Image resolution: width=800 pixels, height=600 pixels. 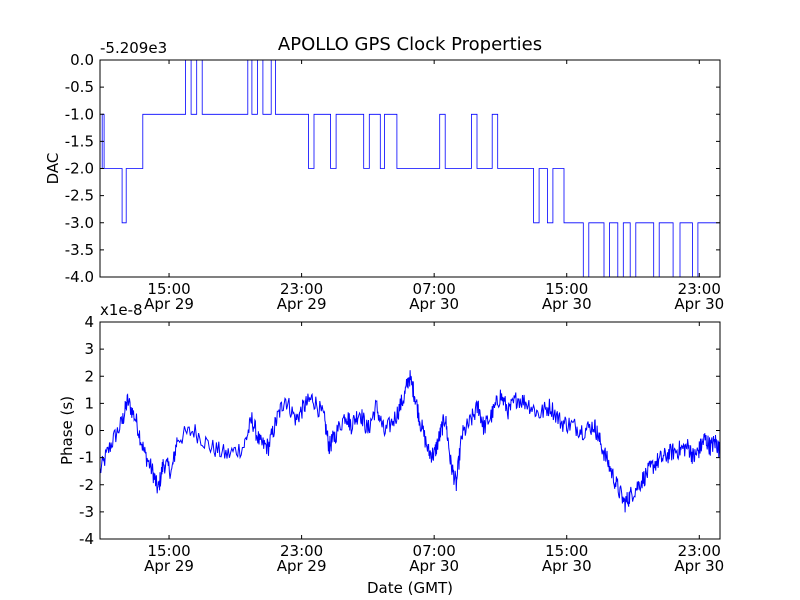 I want to click on phase-y-tick-label: -4, so click(x=86, y=539).